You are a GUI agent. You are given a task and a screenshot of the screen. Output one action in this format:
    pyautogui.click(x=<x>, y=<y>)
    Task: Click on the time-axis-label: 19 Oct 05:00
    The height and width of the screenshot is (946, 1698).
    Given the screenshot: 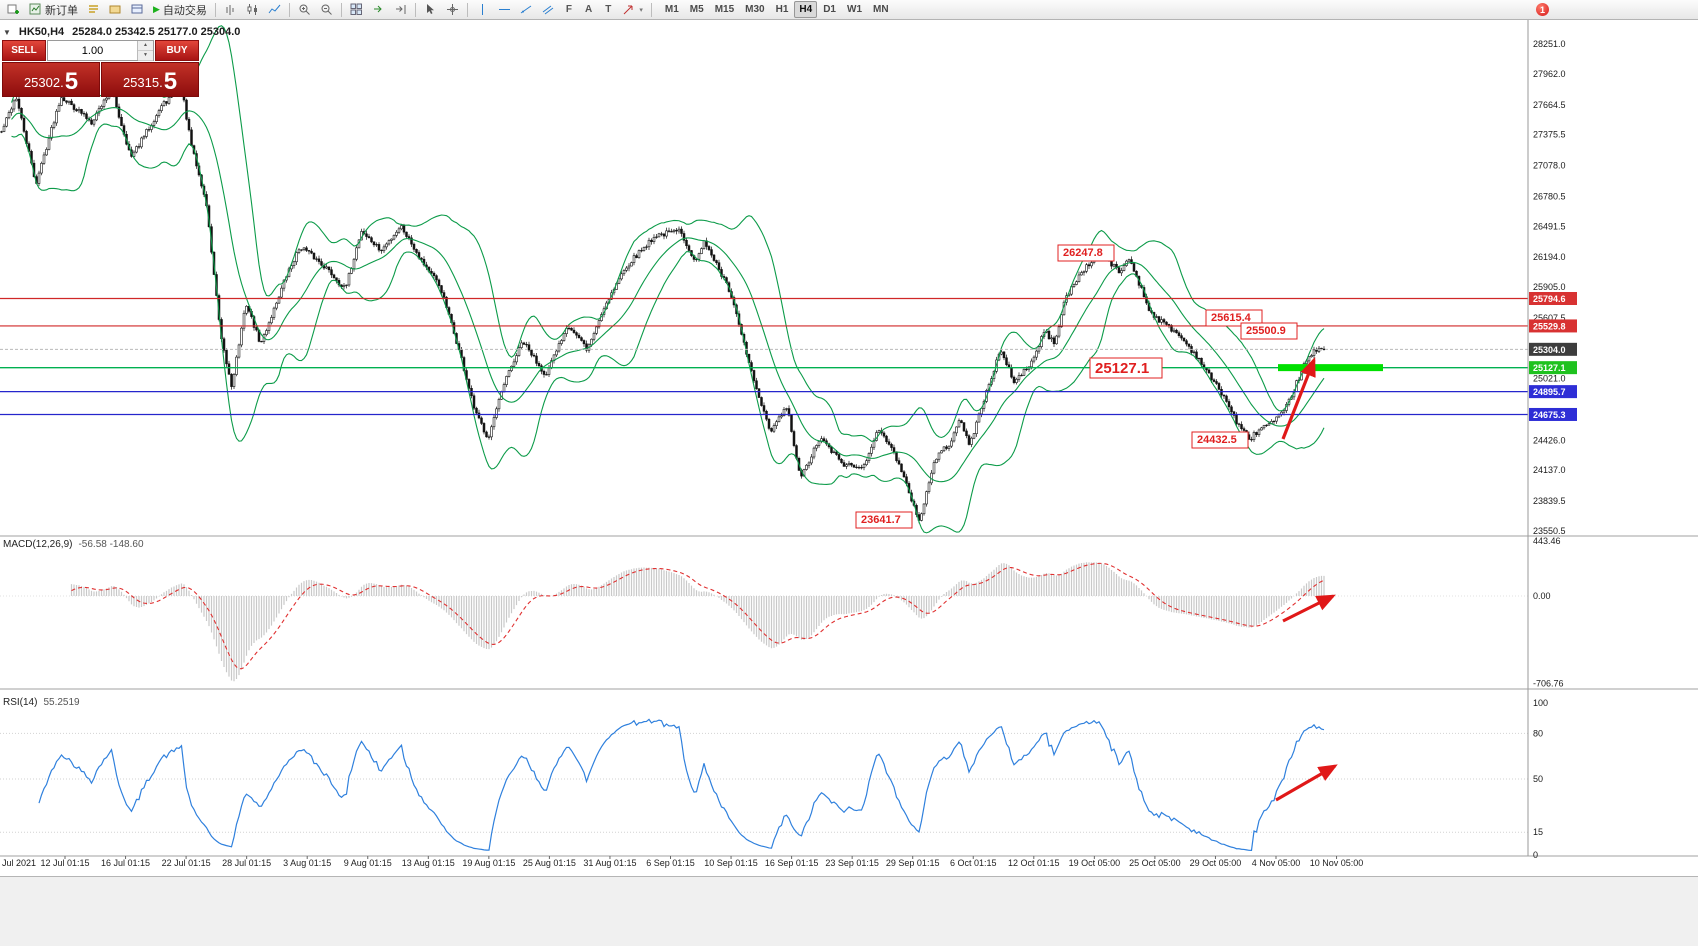 What is the action you would take?
    pyautogui.click(x=1095, y=863)
    